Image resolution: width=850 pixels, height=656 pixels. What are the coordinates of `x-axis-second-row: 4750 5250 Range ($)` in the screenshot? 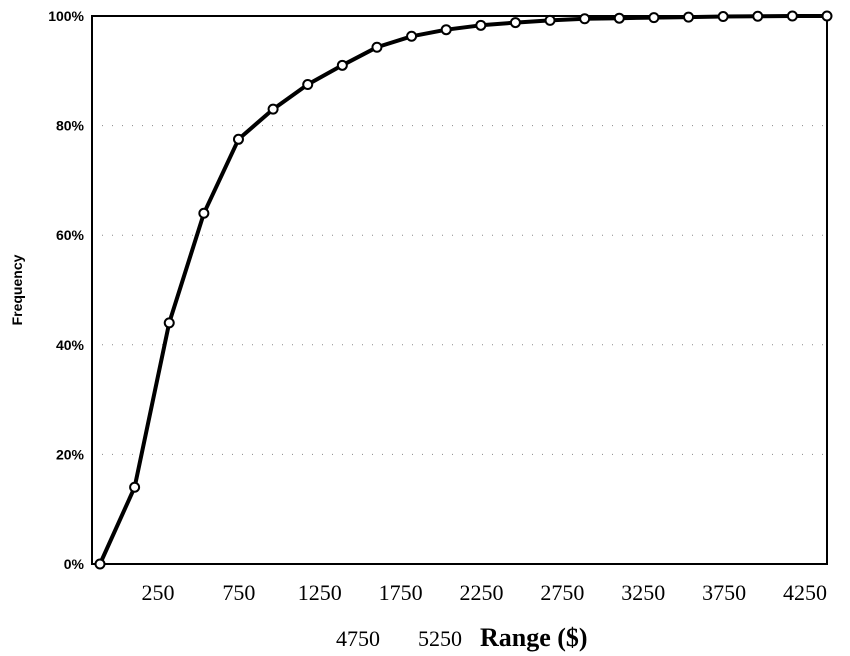 It's located at (462, 637).